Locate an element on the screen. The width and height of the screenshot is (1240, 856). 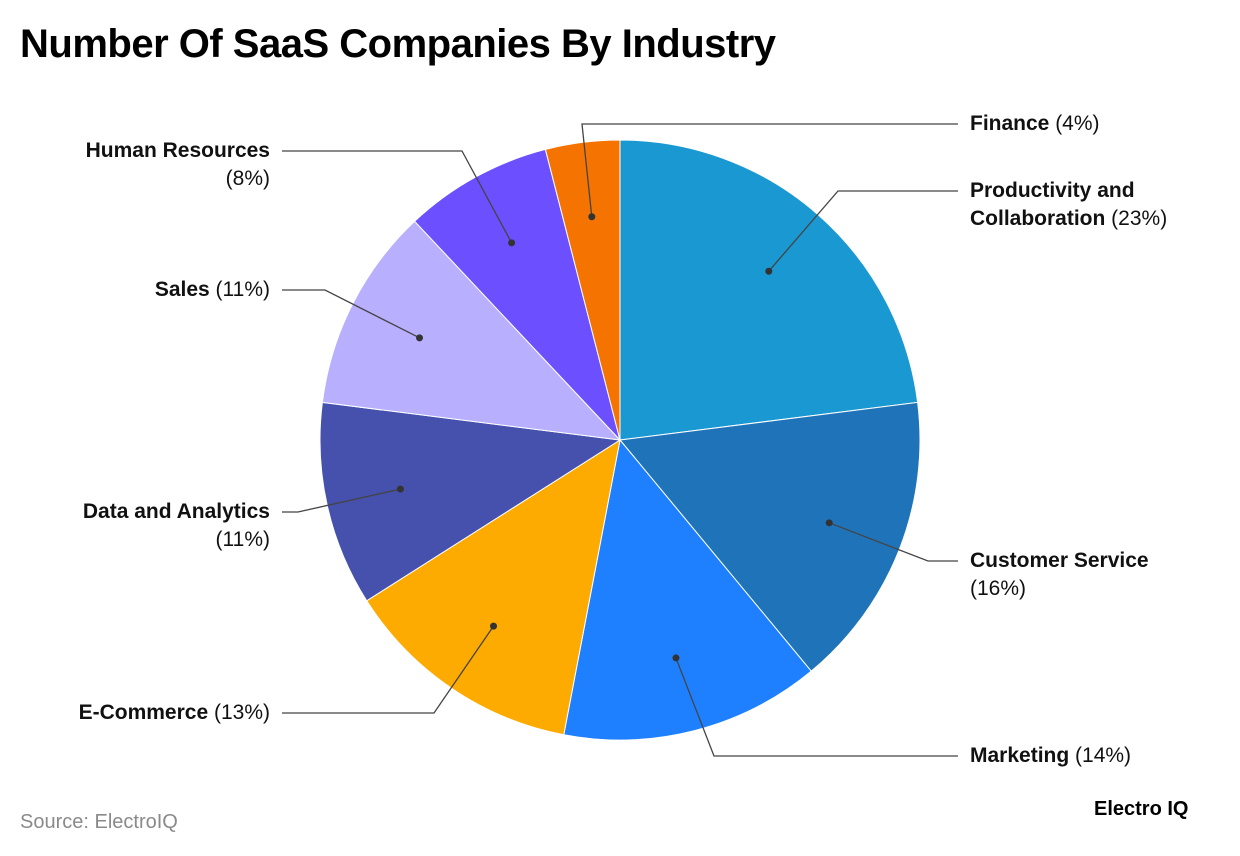
data-label: Sales (11%) is located at coordinates (155, 290).